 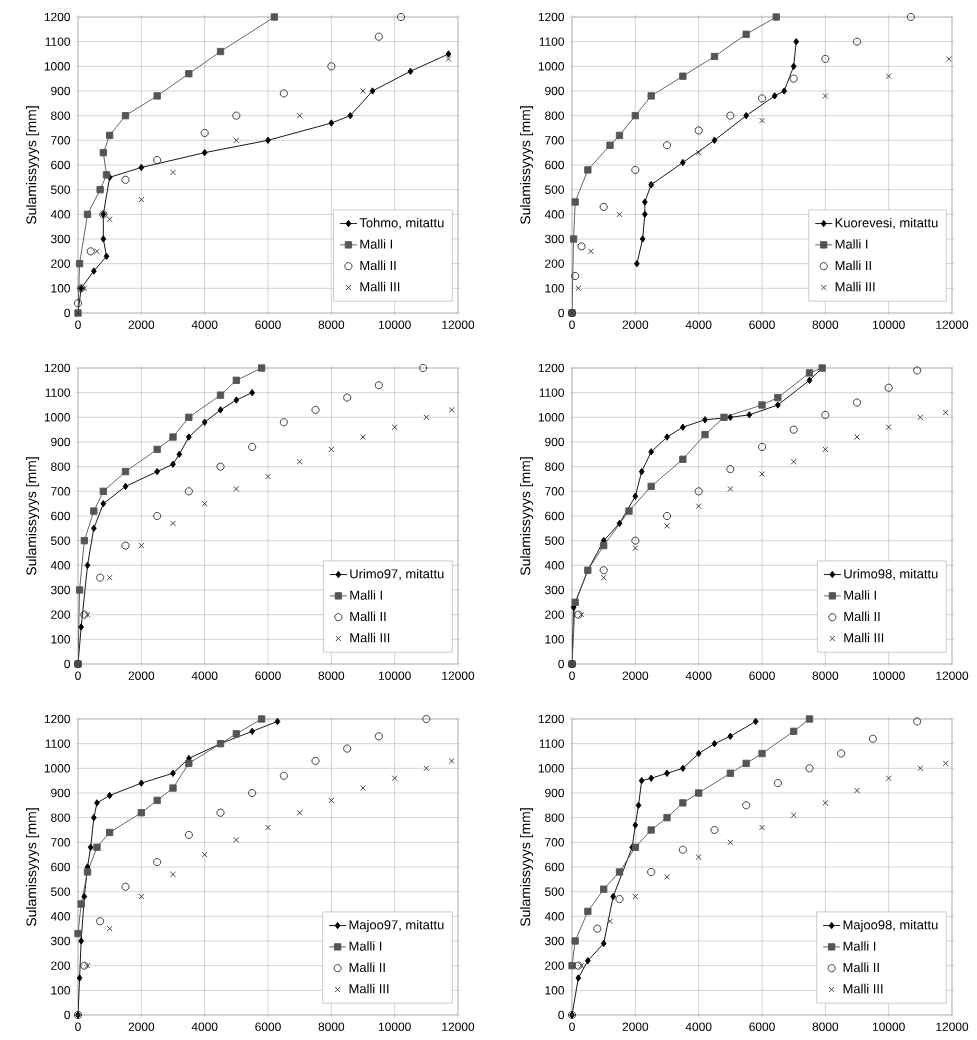 What do you see at coordinates (886, 223) in the screenshot?
I see `legend-label: Kuorevesi, mitattu` at bounding box center [886, 223].